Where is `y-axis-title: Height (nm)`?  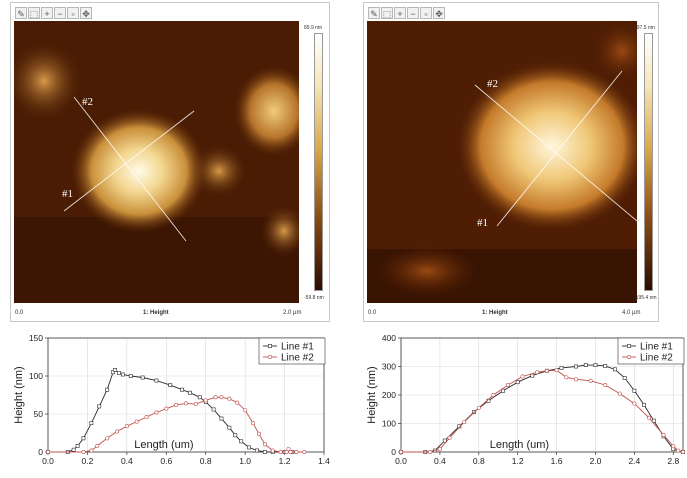
y-axis-title: Height (nm) is located at coordinates (19, 394).